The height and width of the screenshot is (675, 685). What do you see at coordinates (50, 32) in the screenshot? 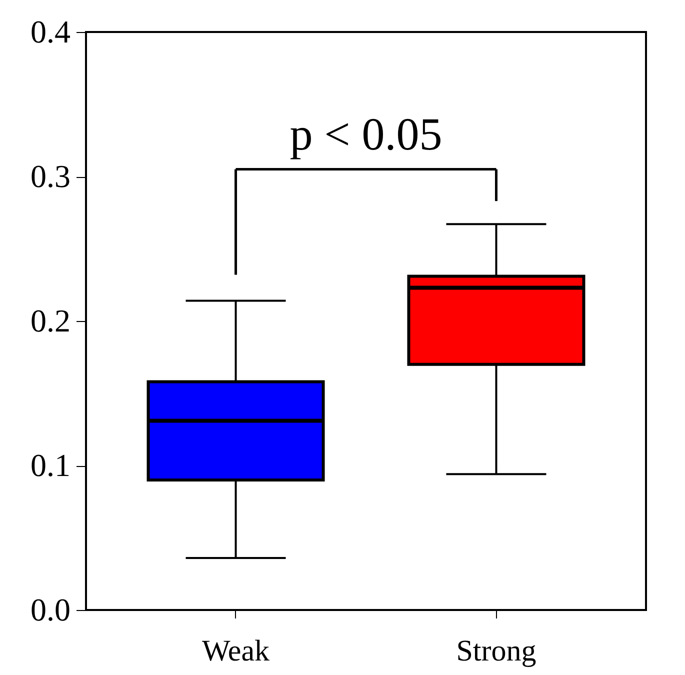
I see `y-tick-label: 0.4` at bounding box center [50, 32].